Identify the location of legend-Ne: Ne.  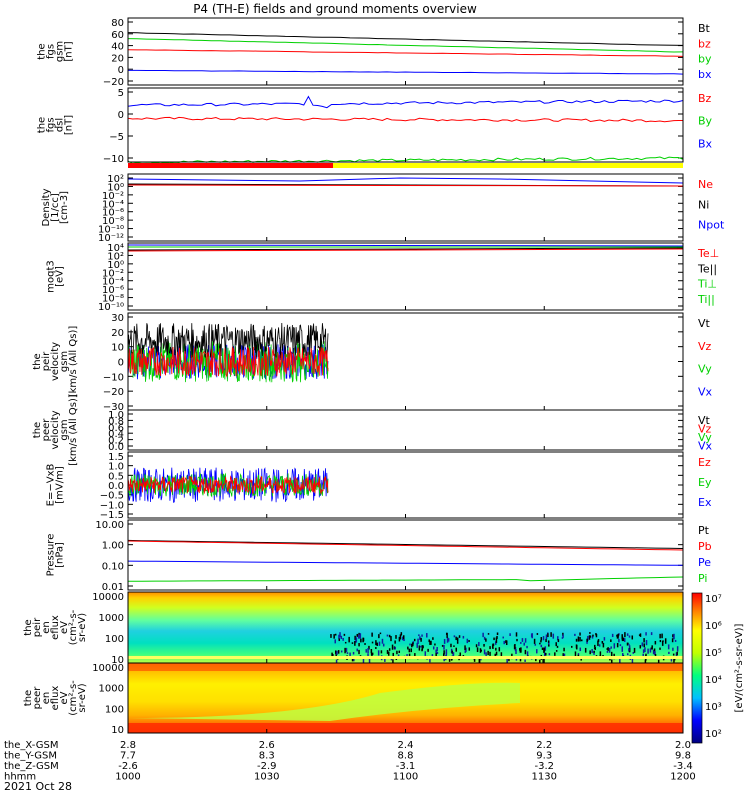
(705, 184).